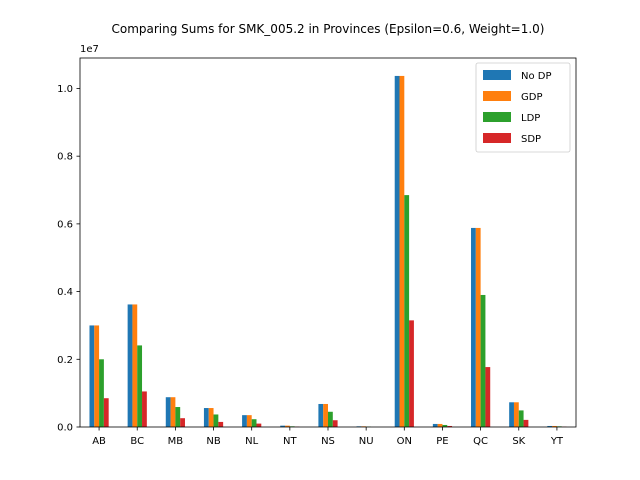 The width and height of the screenshot is (640, 480). Describe the element at coordinates (526, 423) in the screenshot. I see `bar-SK-sdp` at that location.